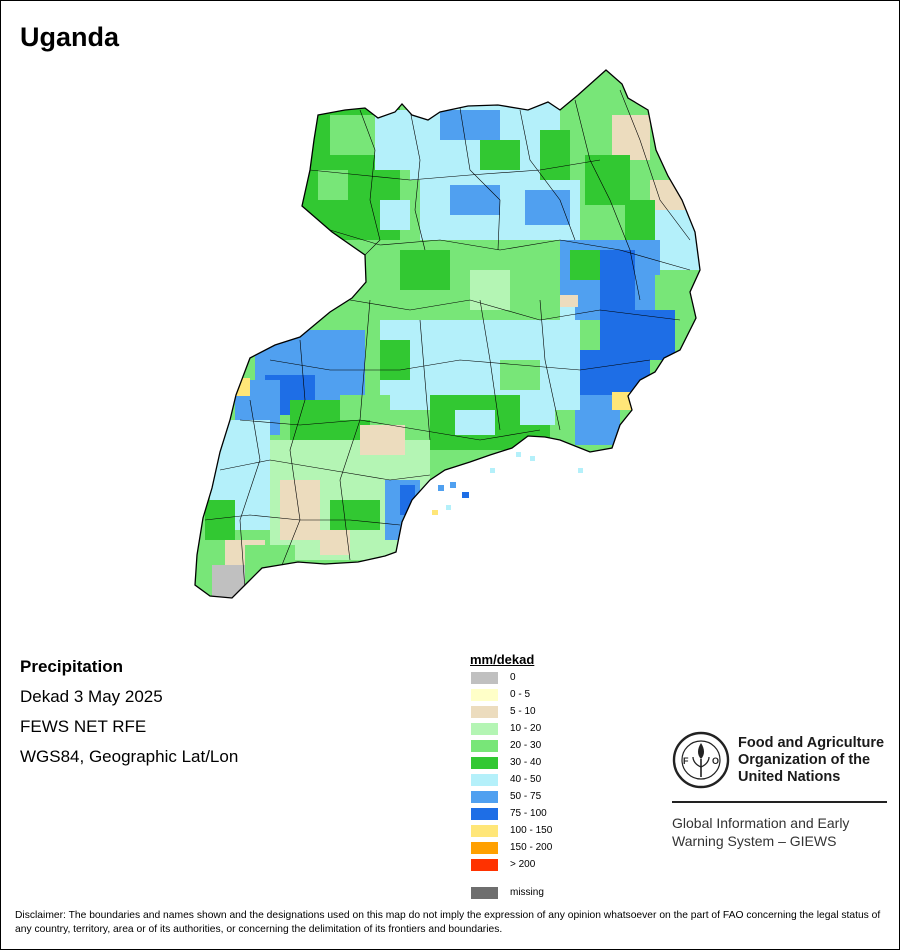 The image size is (900, 950). What do you see at coordinates (811, 743) in the screenshot?
I see `fao-org-name-line1: Food and Agriculture` at bounding box center [811, 743].